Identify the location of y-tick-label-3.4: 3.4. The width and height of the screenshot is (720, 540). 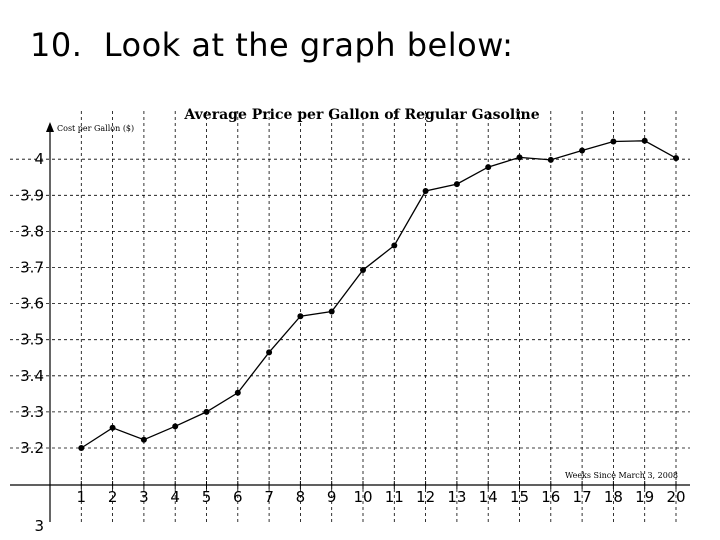
(32, 376).